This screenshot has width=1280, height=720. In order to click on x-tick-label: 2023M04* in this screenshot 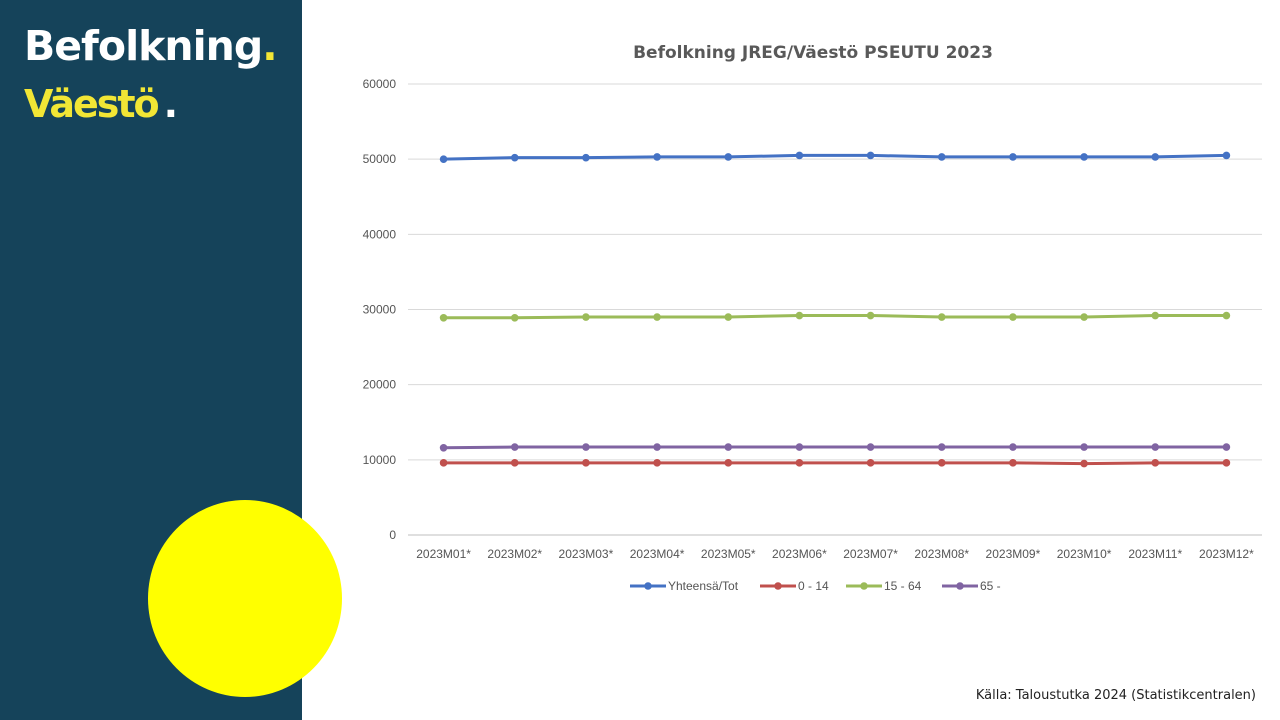, I will do `click(657, 554)`.